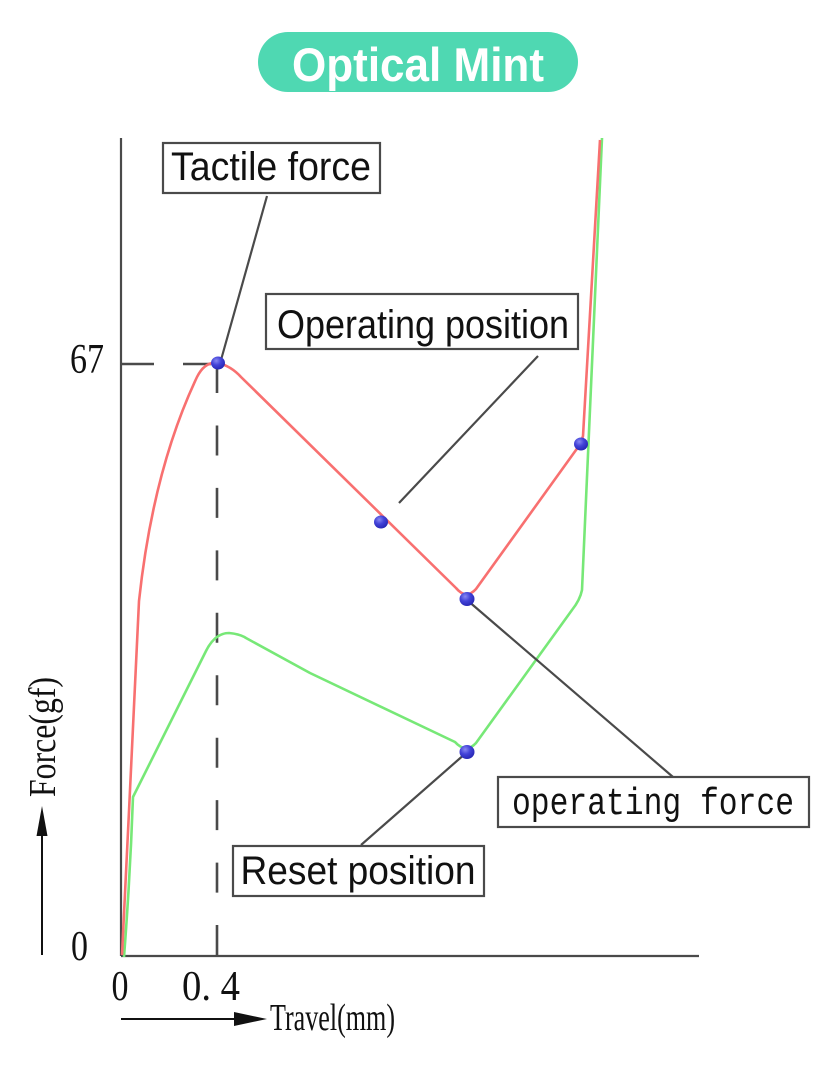 The height and width of the screenshot is (1069, 832). What do you see at coordinates (358, 871) in the screenshot?
I see `svg-text: Reset position` at bounding box center [358, 871].